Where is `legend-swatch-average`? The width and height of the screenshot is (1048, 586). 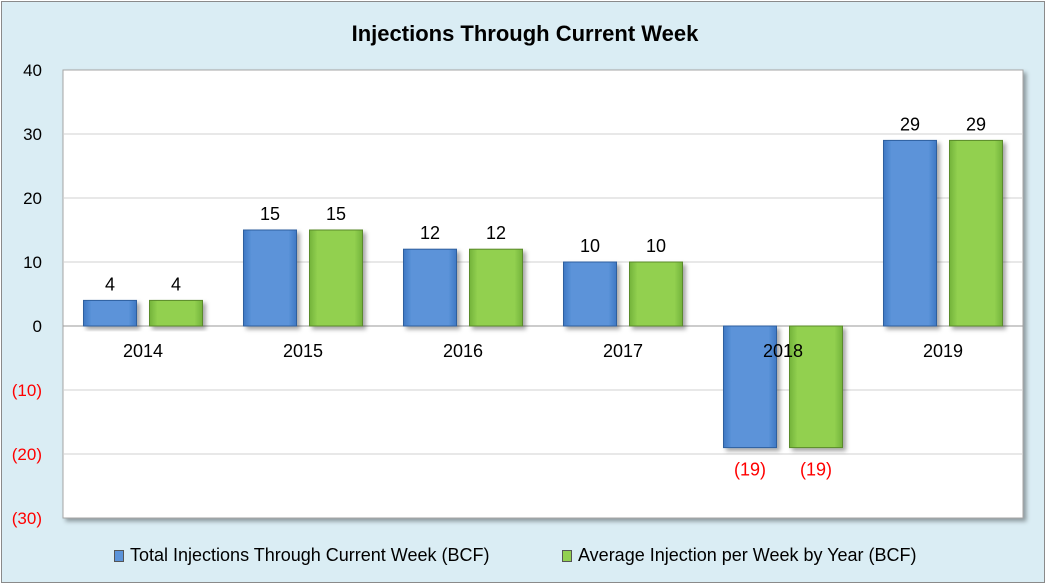
legend-swatch-average is located at coordinates (567, 555).